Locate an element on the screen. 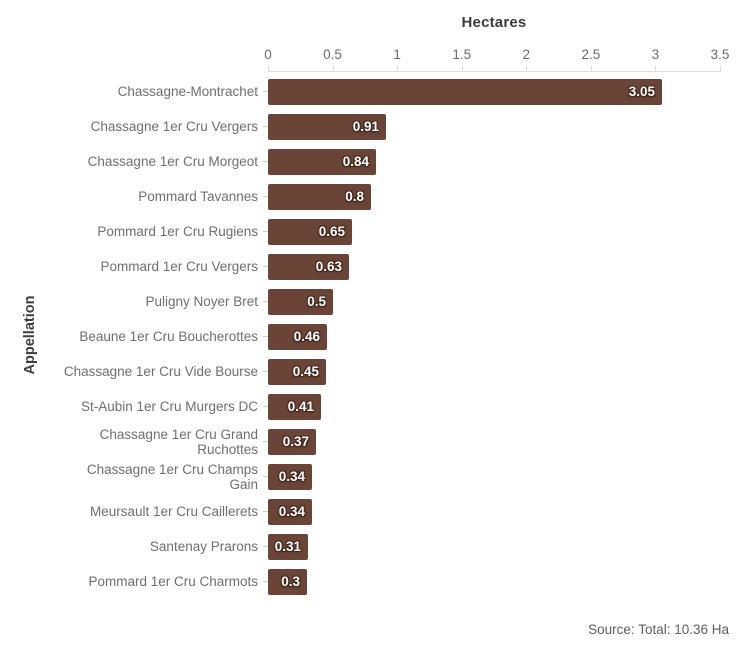 The height and width of the screenshot is (650, 742). category-label: Chassagne-Montrachet is located at coordinates (187, 91).